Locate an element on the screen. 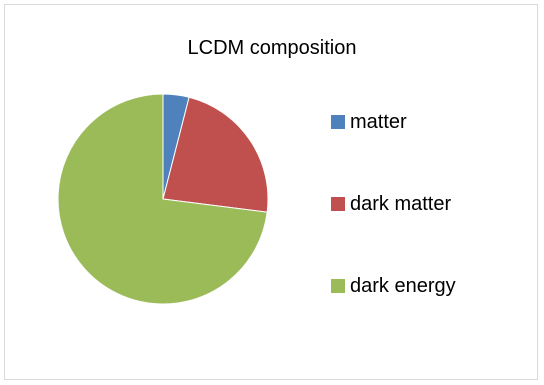 Image resolution: width=544 pixels, height=385 pixels. legend-item-dark-matter: dark matter is located at coordinates (391, 204).